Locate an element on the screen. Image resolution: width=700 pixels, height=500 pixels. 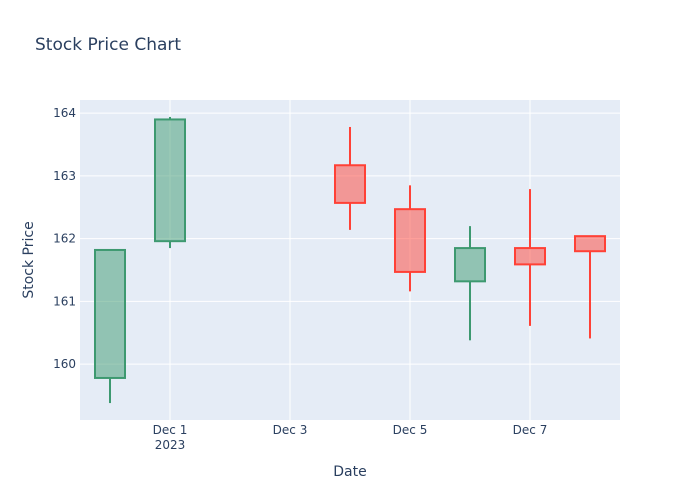
y-tick-label: 164 is located at coordinates (64, 113).